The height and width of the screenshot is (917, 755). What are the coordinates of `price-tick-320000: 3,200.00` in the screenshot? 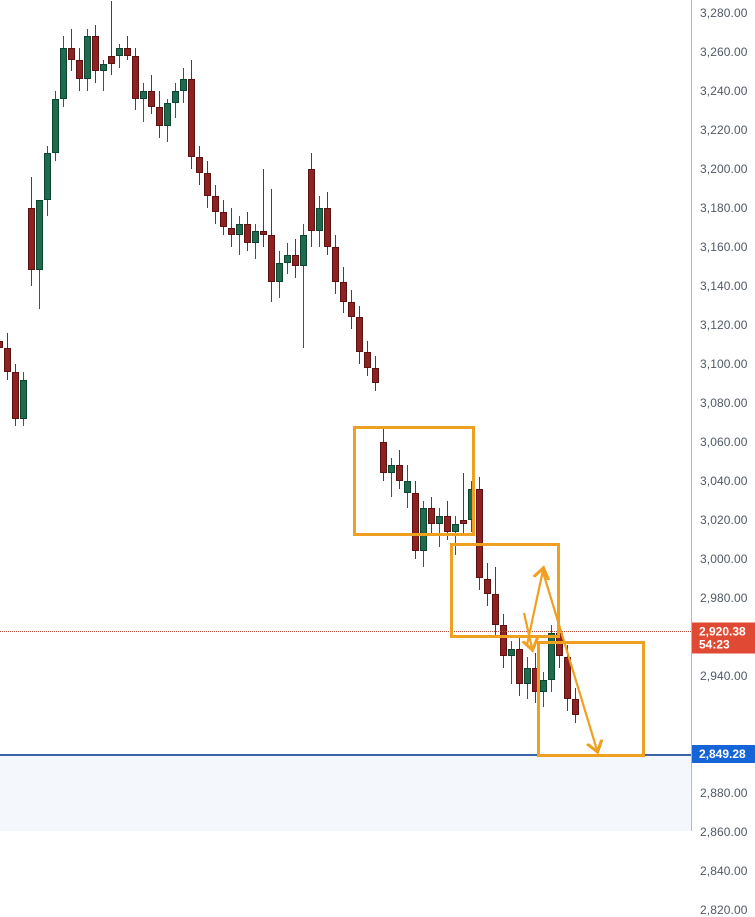 It's located at (724, 169).